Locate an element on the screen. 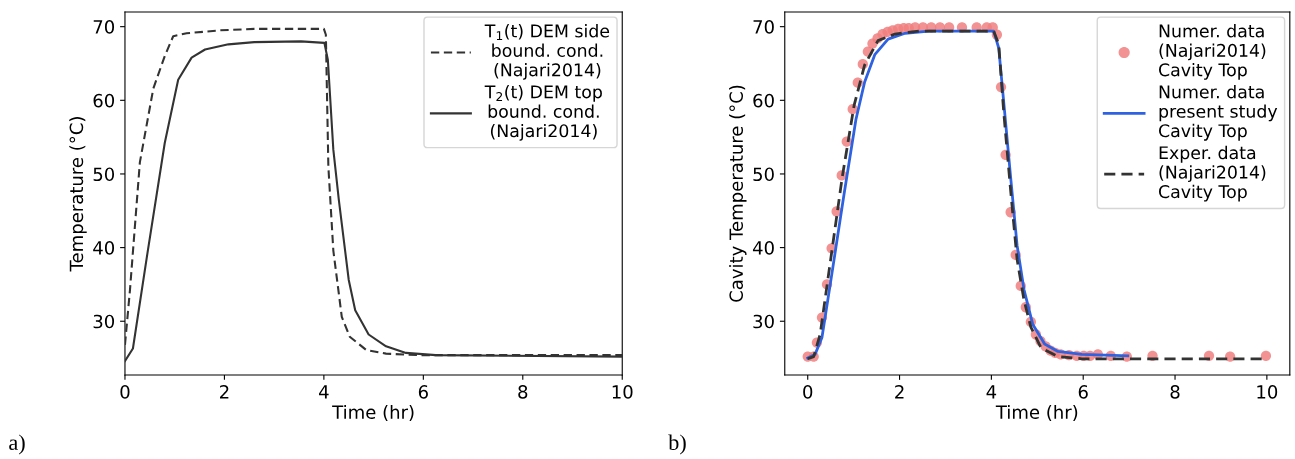 The image size is (1295, 459). legend-label: T$_{1}$(t) DEM side bound. cond. (Najari2014) is located at coordinates (547, 52).